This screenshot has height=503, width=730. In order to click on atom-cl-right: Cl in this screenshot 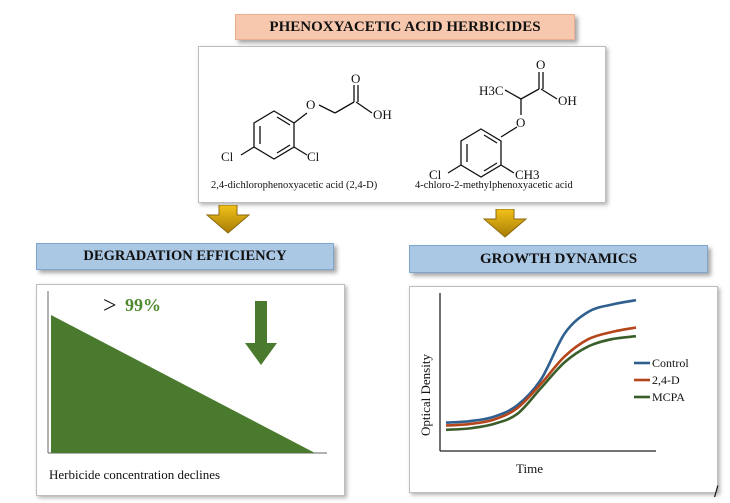, I will do `click(435, 174)`.